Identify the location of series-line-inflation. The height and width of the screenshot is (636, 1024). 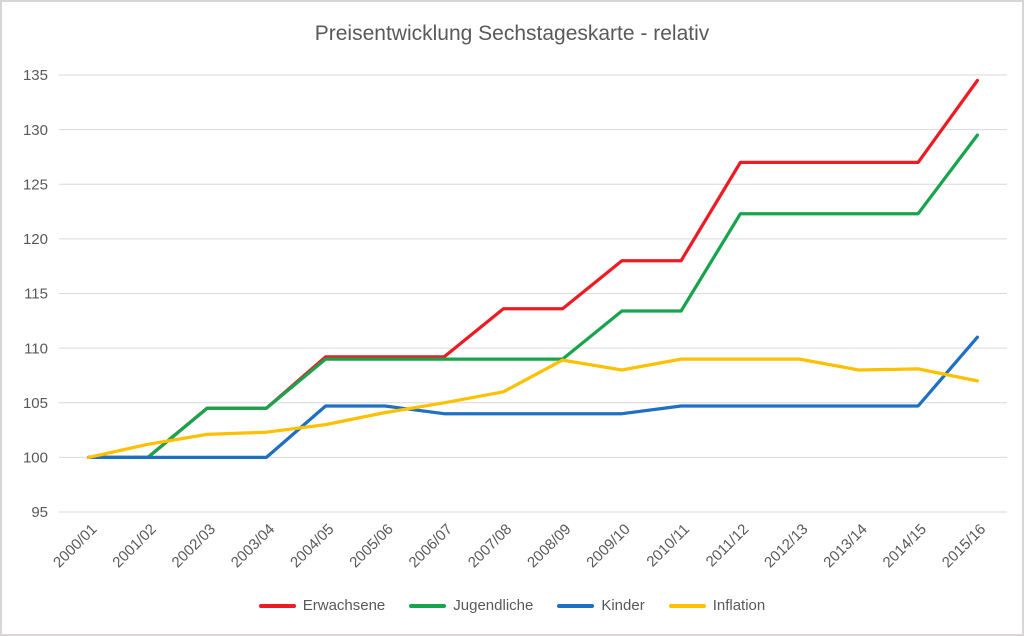
(533, 408).